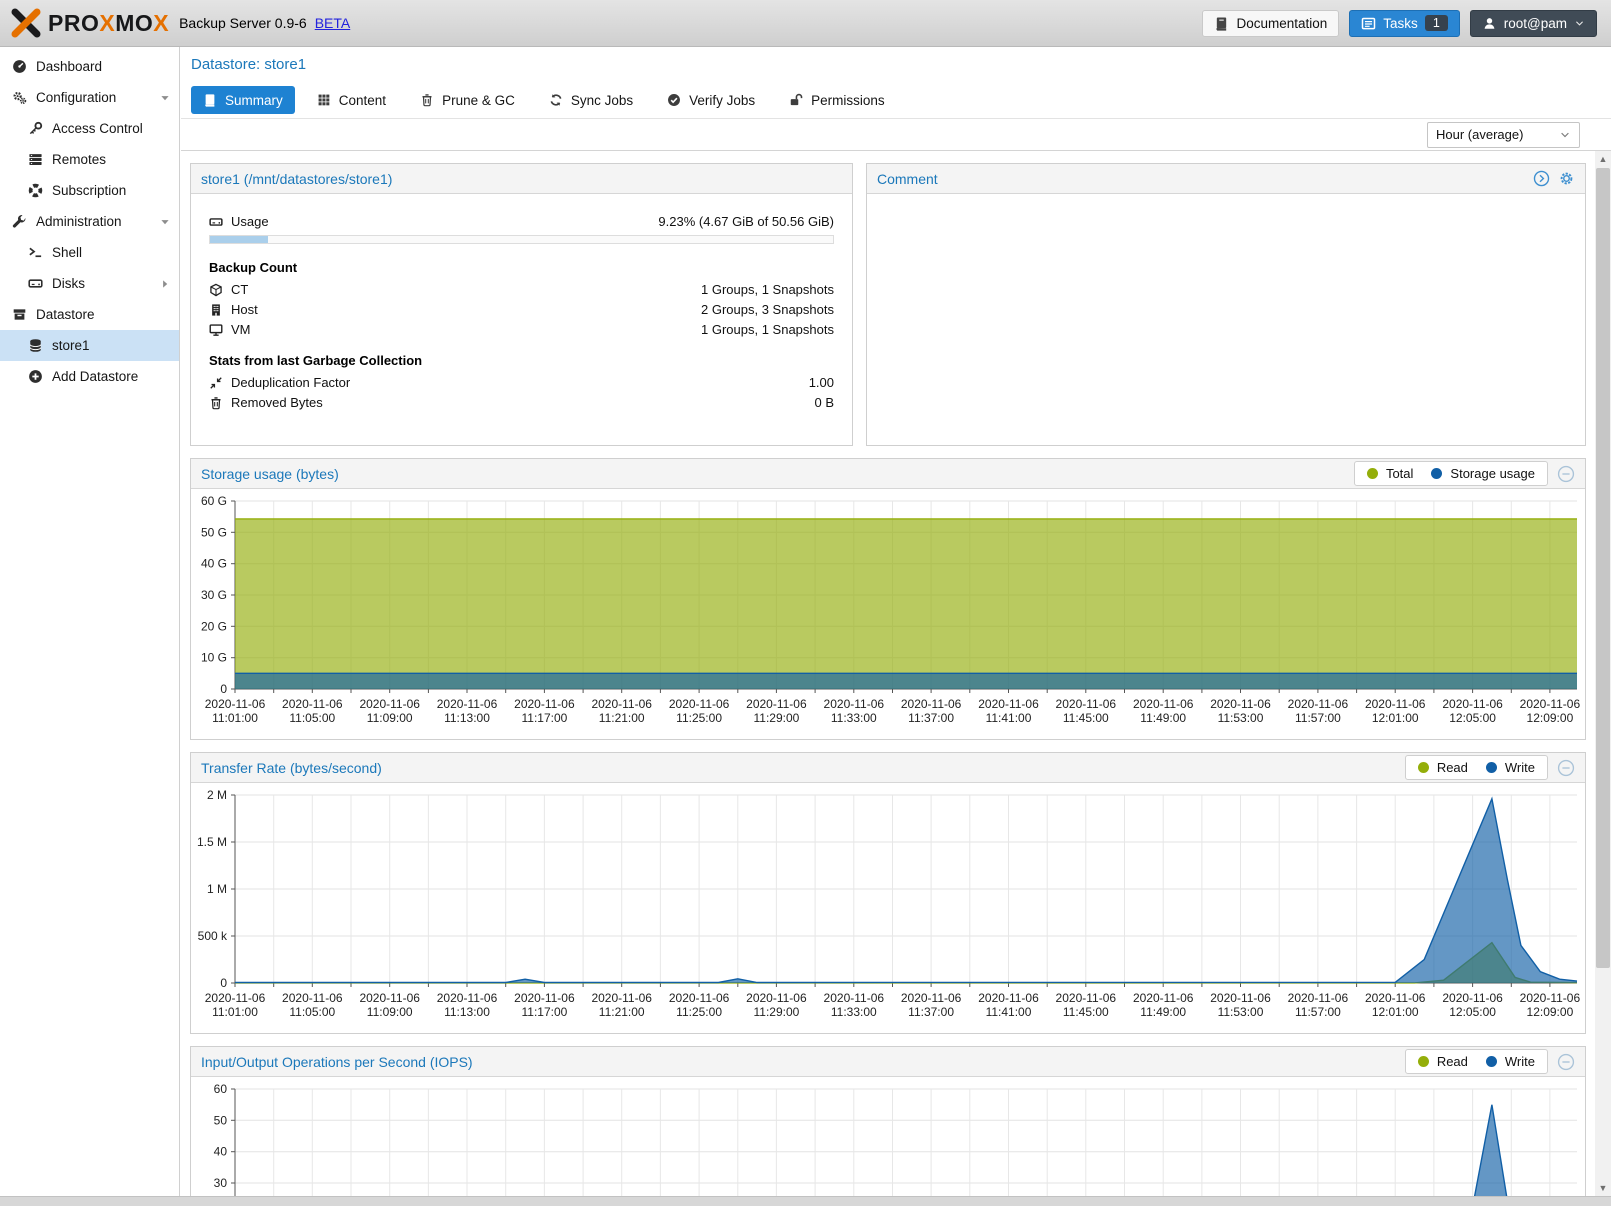  Describe the element at coordinates (711, 100) in the screenshot. I see `tab-verify-jobs: Verify Jobs` at that location.